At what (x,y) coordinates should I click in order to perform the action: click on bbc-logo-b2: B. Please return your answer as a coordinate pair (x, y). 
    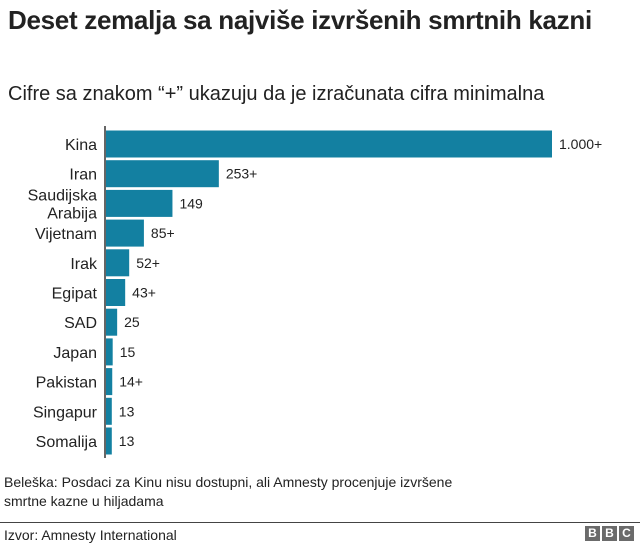
    Looking at the image, I should click on (609, 533).